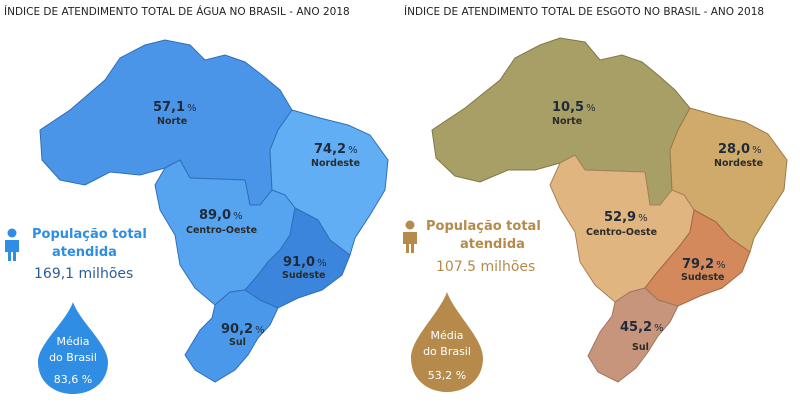  I want to click on water-region-sul, so click(231, 336).